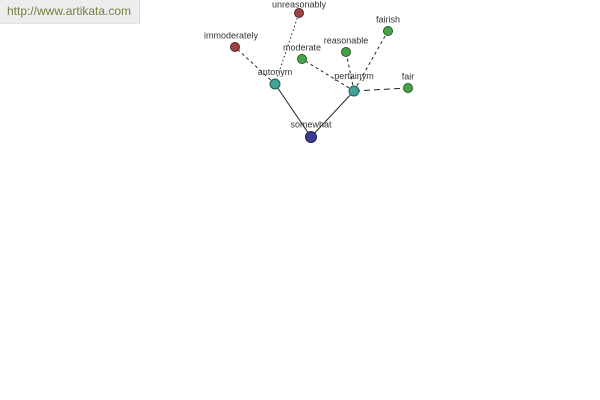 This screenshot has height=400, width=600. What do you see at coordinates (328, 75) in the screenshot?
I see `edge-pertainym-moderate` at bounding box center [328, 75].